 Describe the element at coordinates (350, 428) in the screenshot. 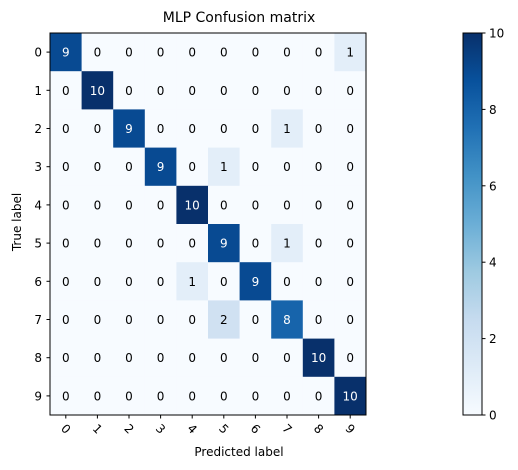

I see `x-tick-label: 9` at that location.